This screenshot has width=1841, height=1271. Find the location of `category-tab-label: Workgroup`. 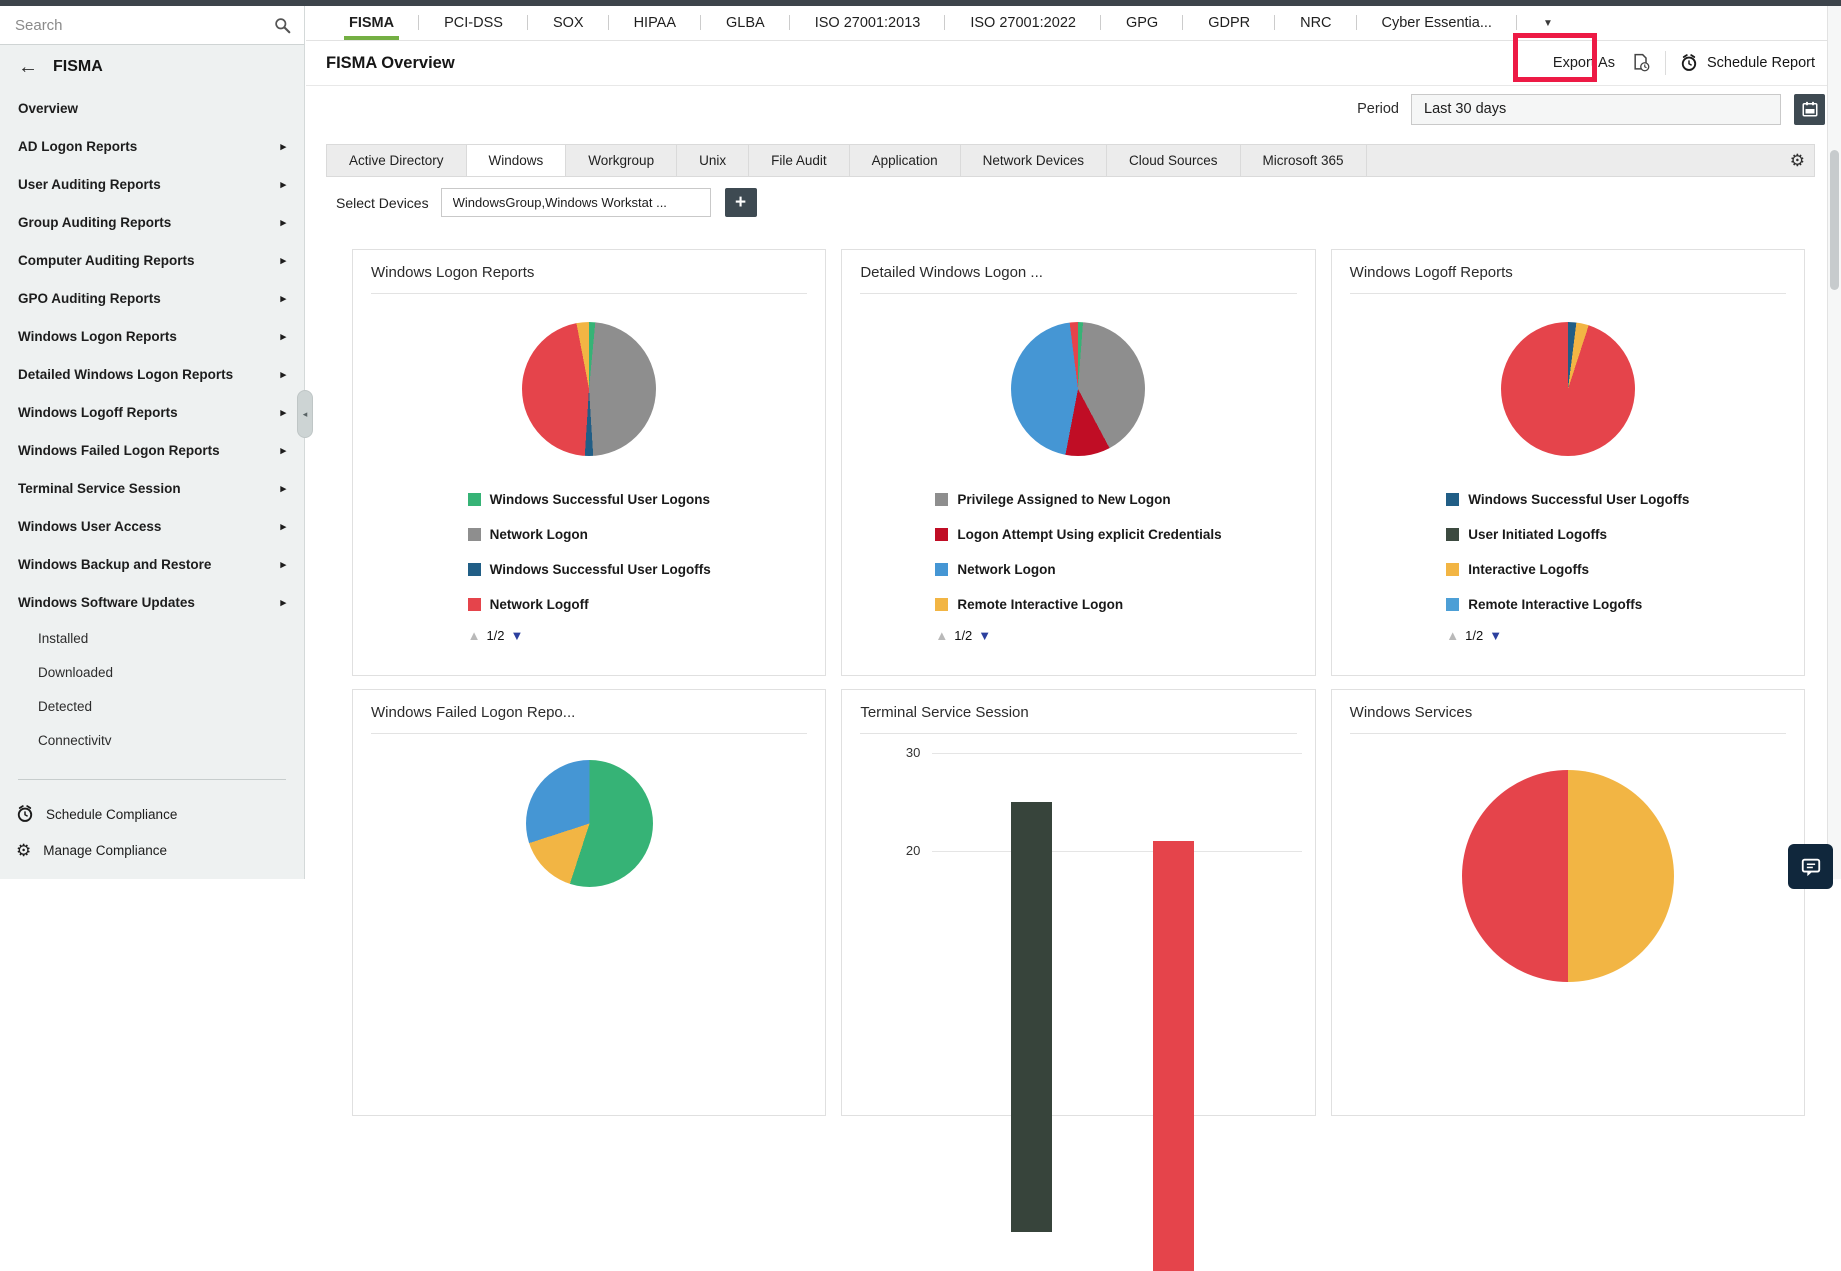

category-tab-label: Workgroup is located at coordinates (621, 160).